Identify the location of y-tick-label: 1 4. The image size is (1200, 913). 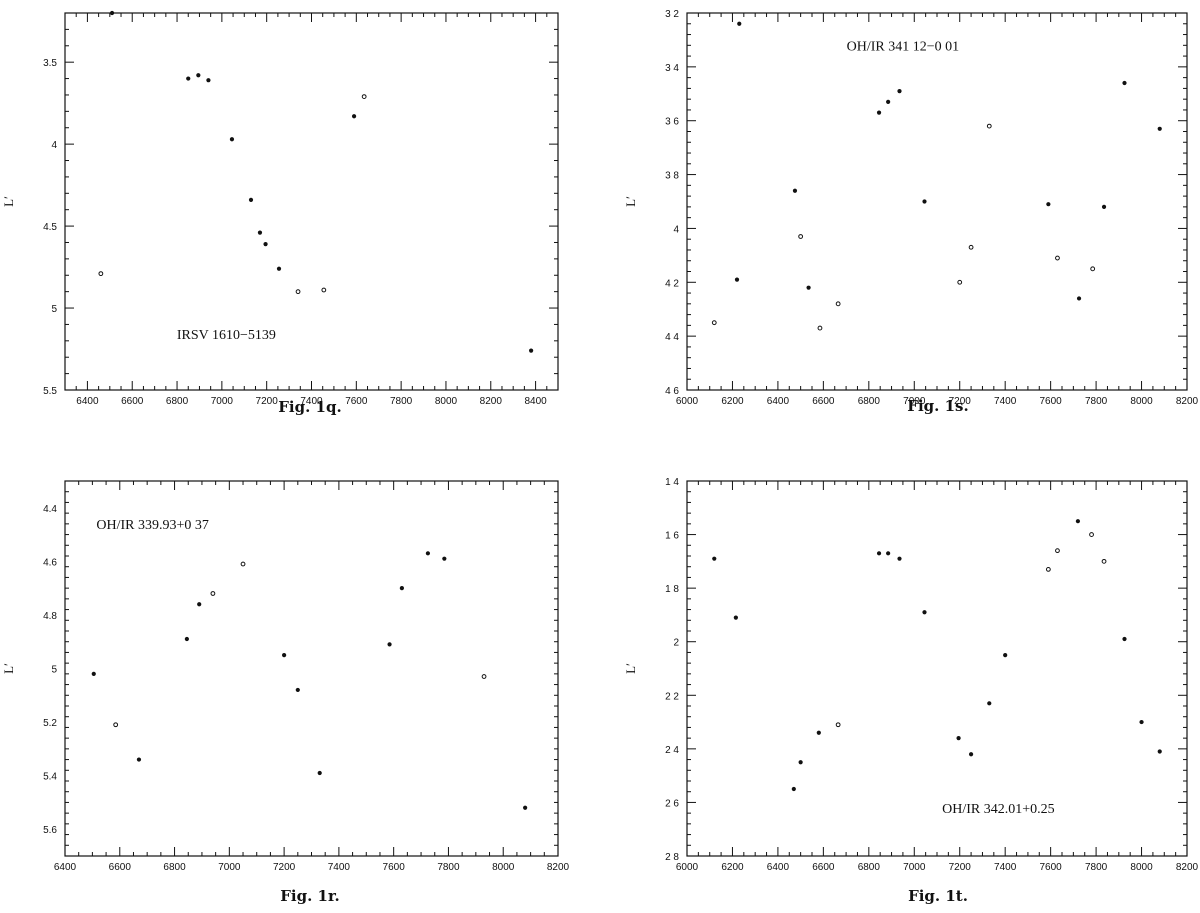
(672, 482).